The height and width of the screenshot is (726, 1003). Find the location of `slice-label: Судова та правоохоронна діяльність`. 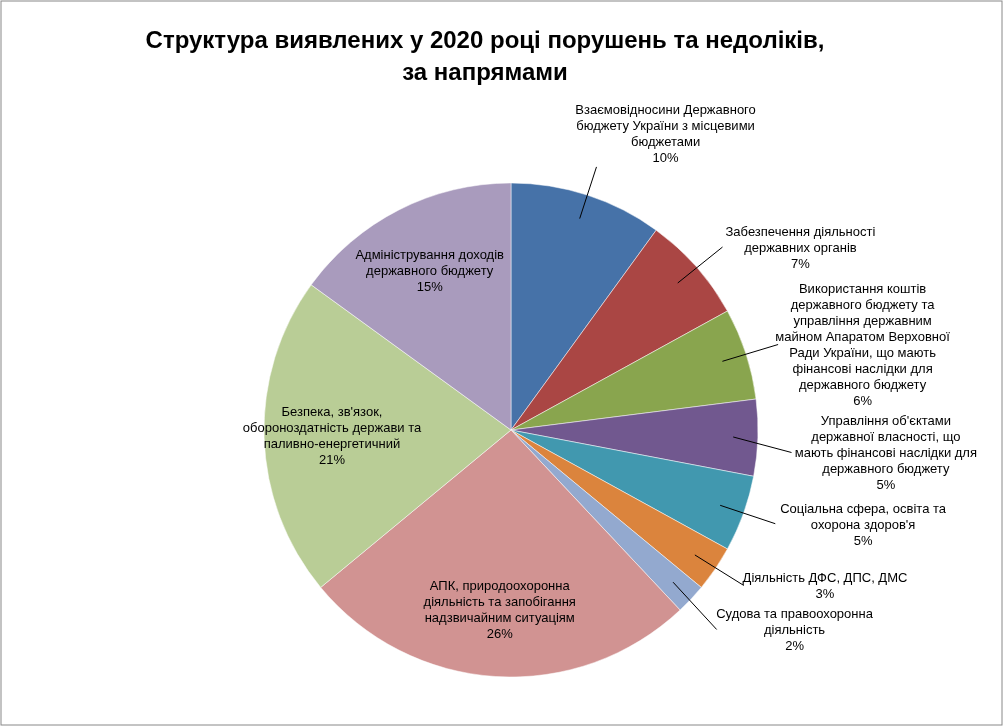

slice-label: Судова та правоохоронна діяльність is located at coordinates (795, 622).